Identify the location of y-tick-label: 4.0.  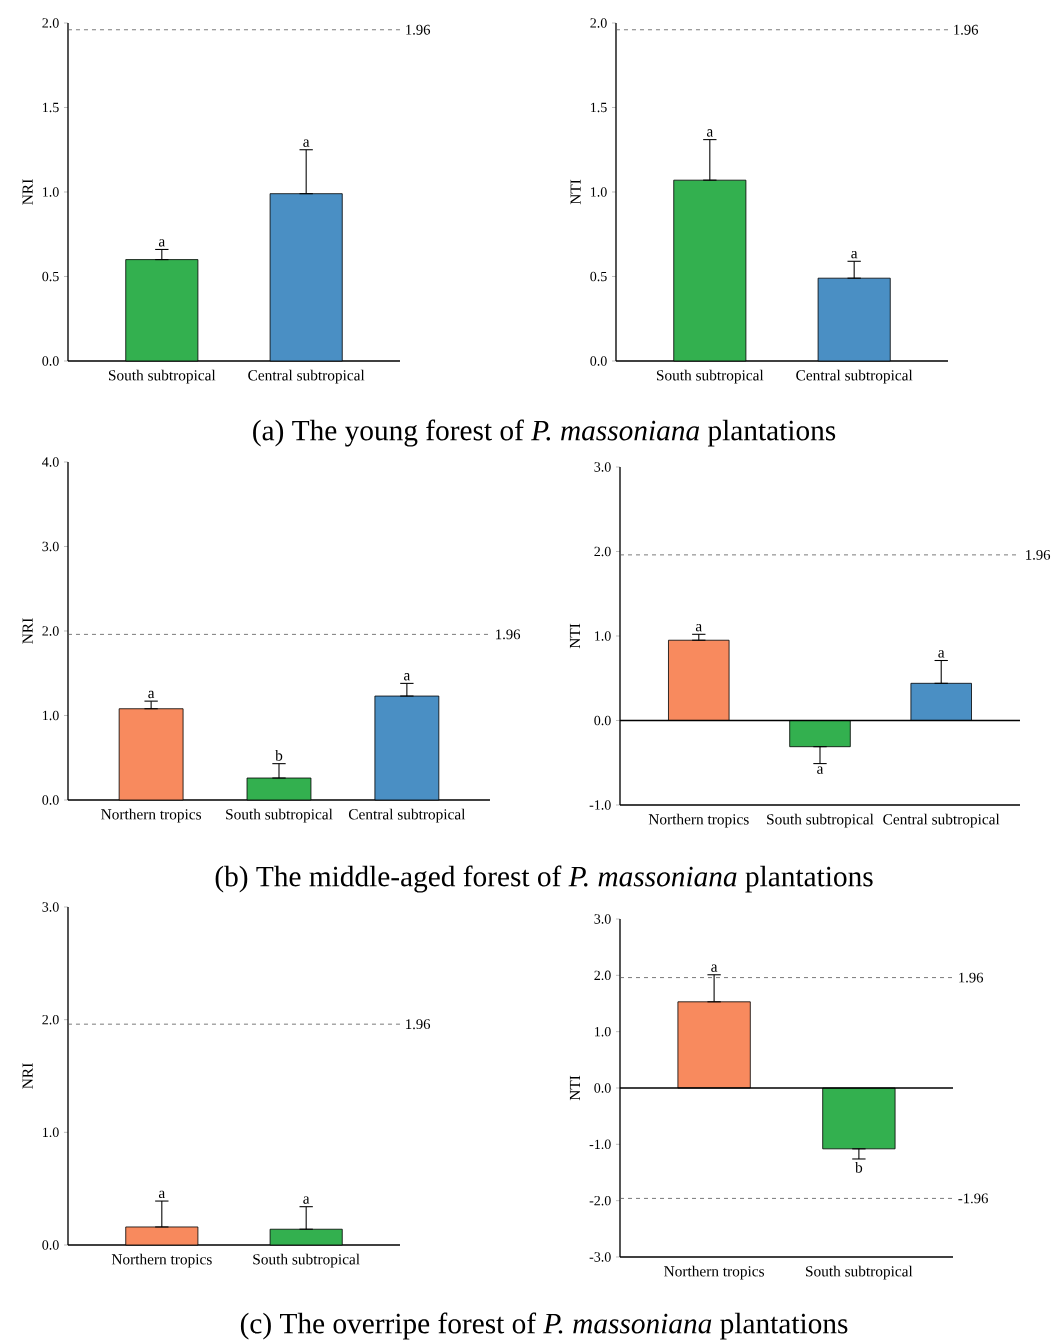
(50, 462).